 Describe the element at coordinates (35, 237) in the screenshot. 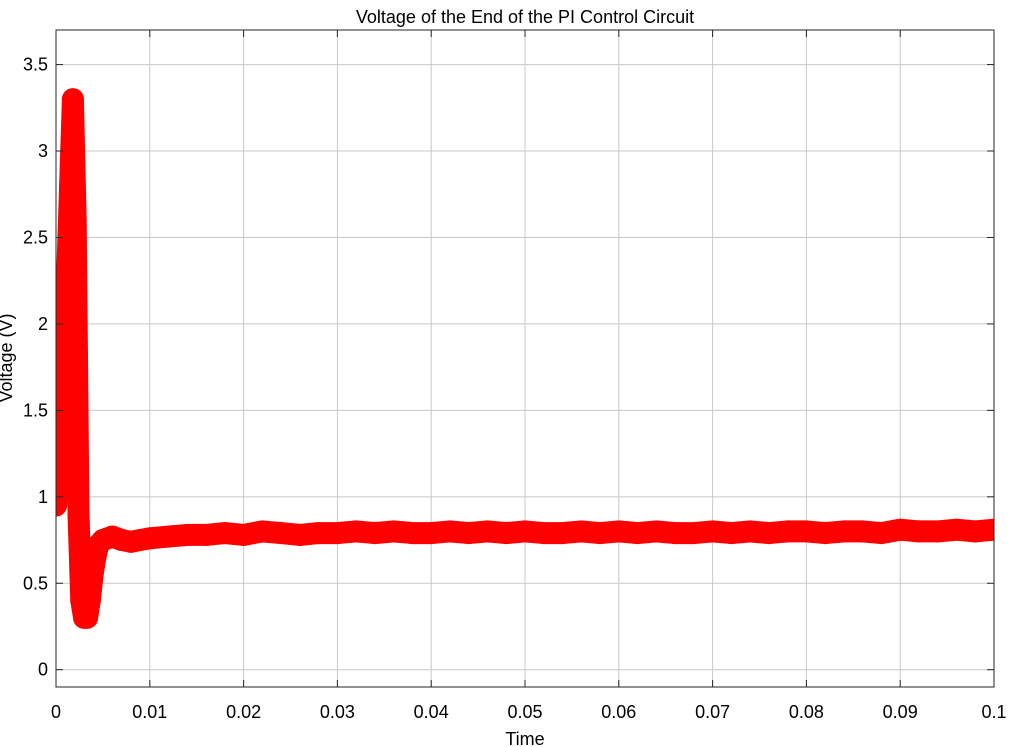

I see `y-tick-label: 2.5` at that location.